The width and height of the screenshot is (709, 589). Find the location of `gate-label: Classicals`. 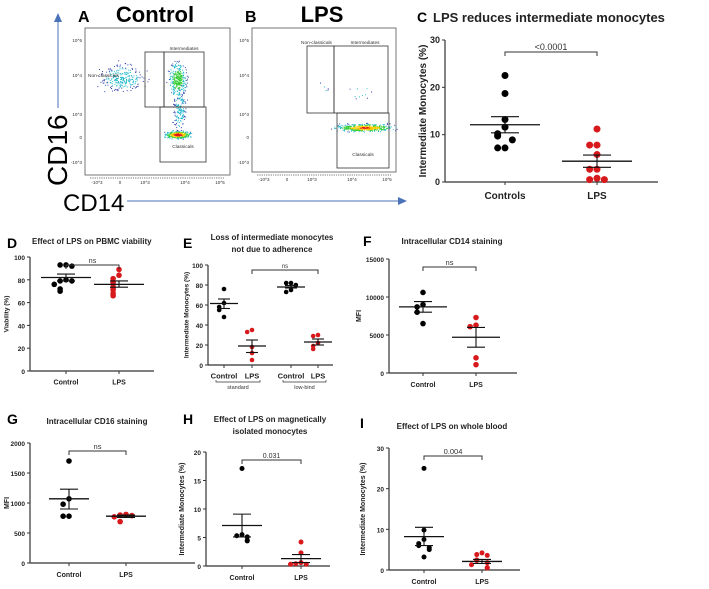

gate-label: Classicals is located at coordinates (183, 147).